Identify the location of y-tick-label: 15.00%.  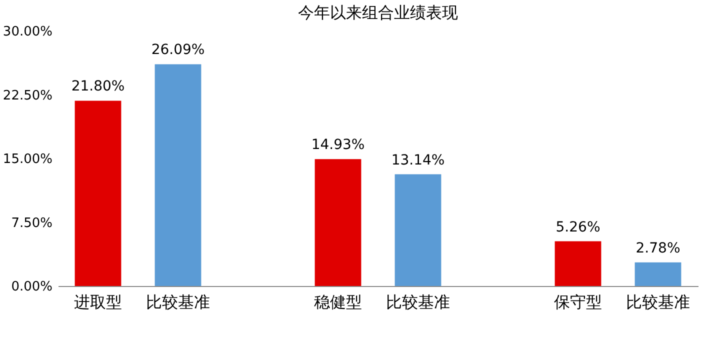
(27, 159).